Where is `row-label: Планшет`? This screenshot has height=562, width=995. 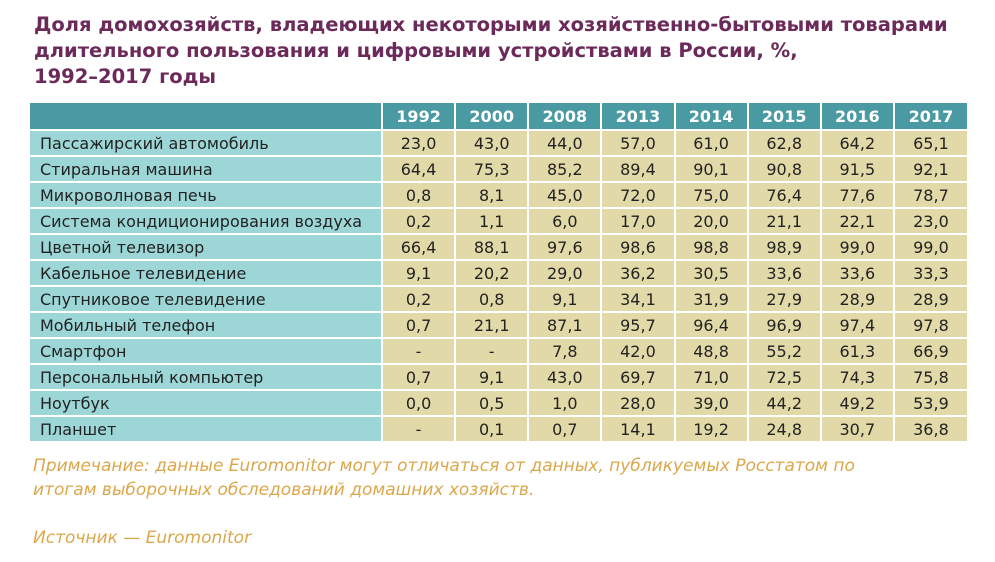 row-label: Планшет is located at coordinates (206, 429).